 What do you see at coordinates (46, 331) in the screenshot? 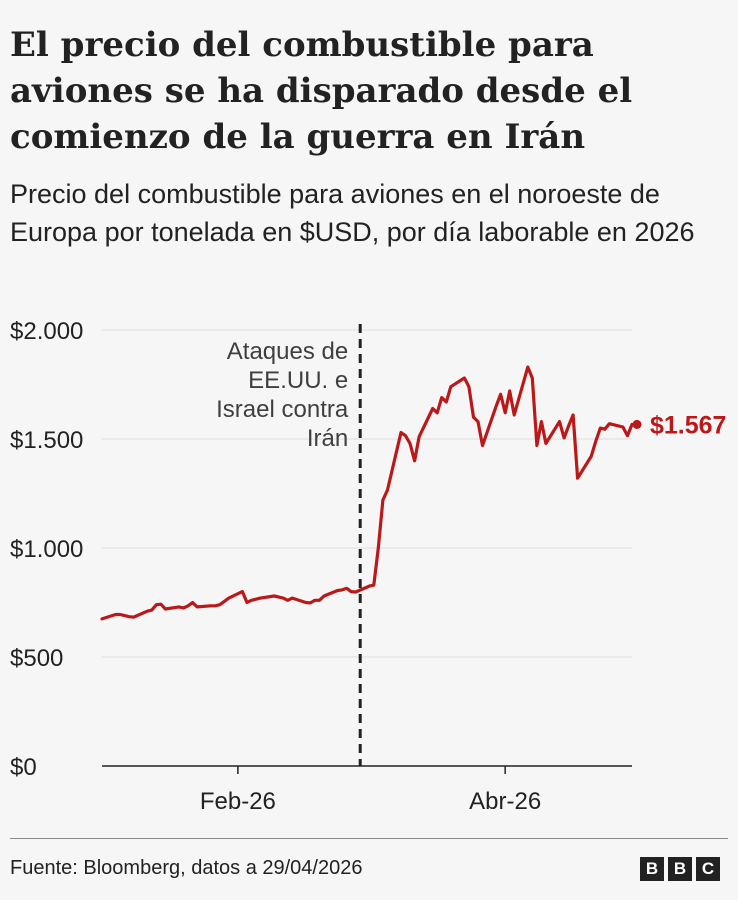
I see `y-tick-label: $2.000` at bounding box center [46, 331].